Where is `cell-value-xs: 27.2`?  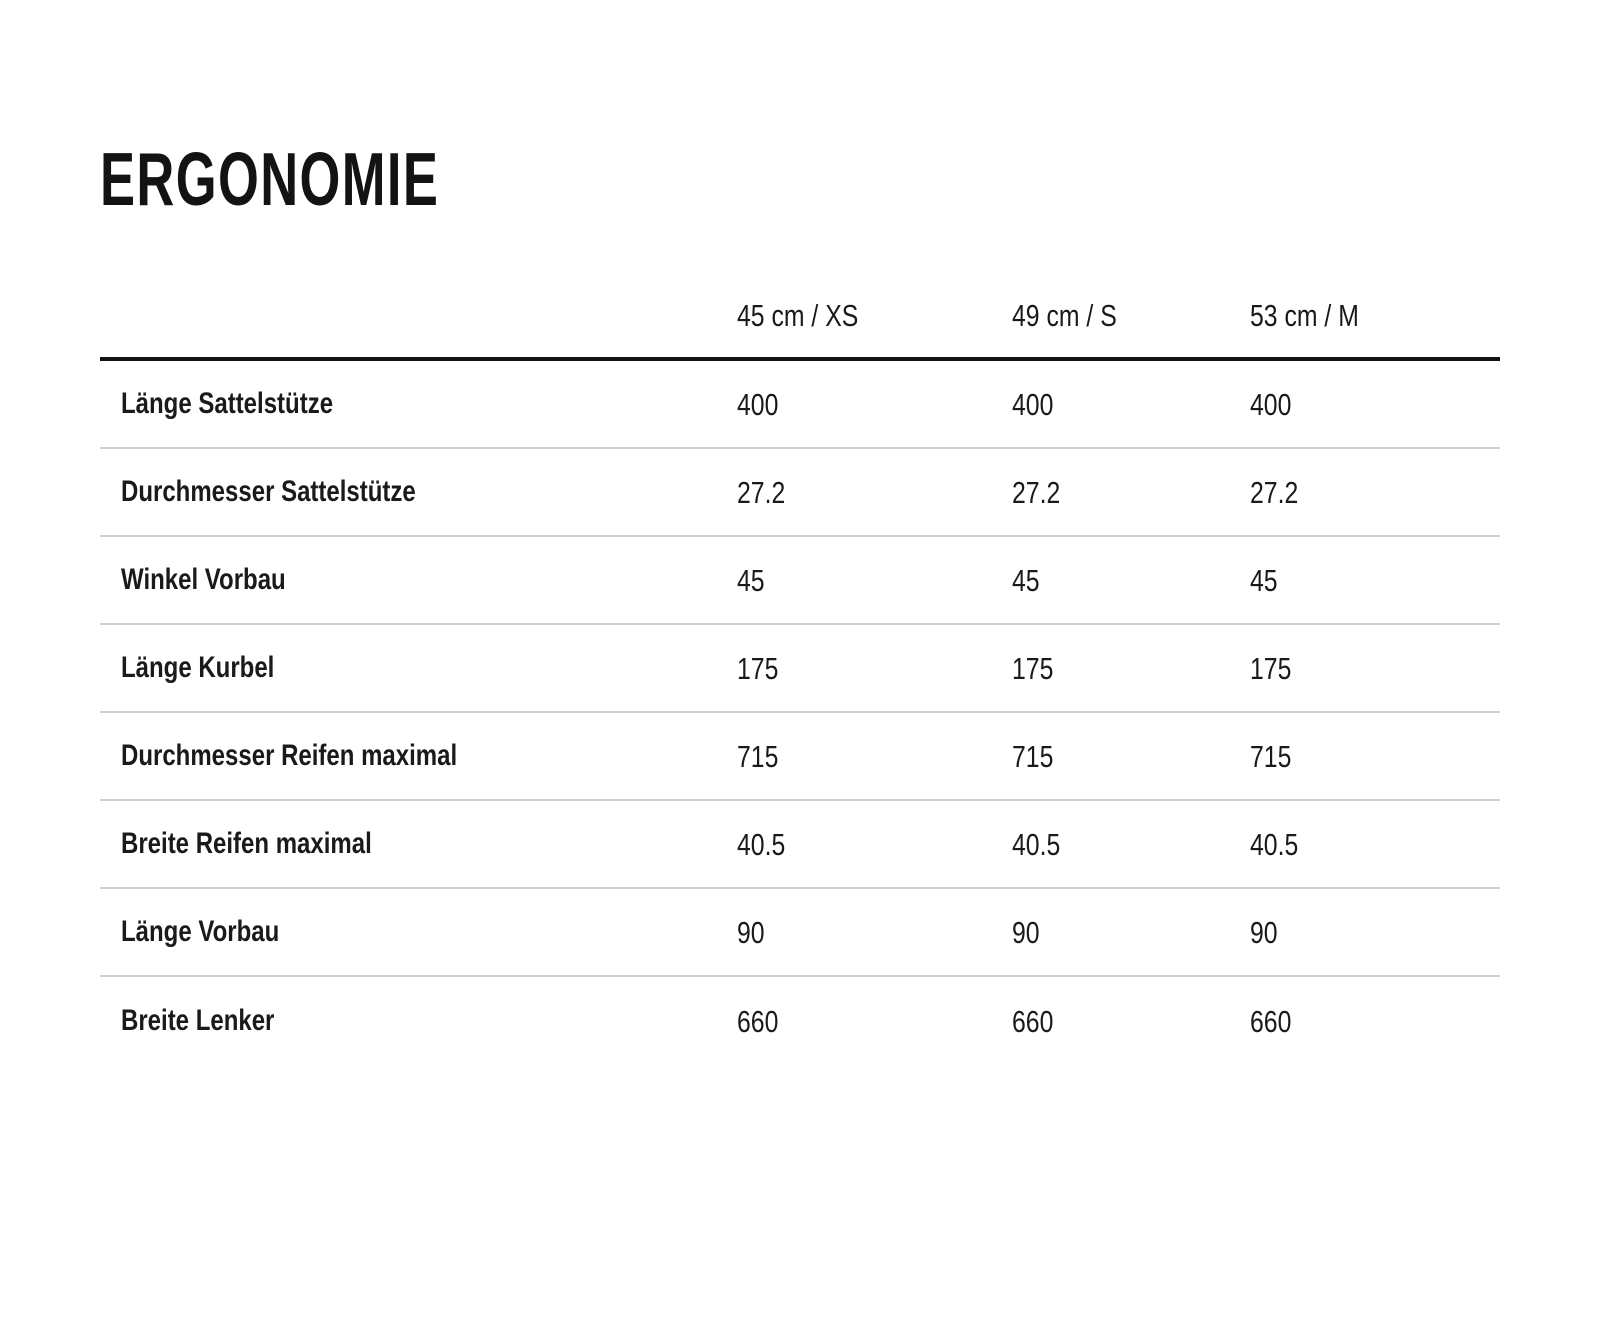 cell-value-xs: 27.2 is located at coordinates (874, 492).